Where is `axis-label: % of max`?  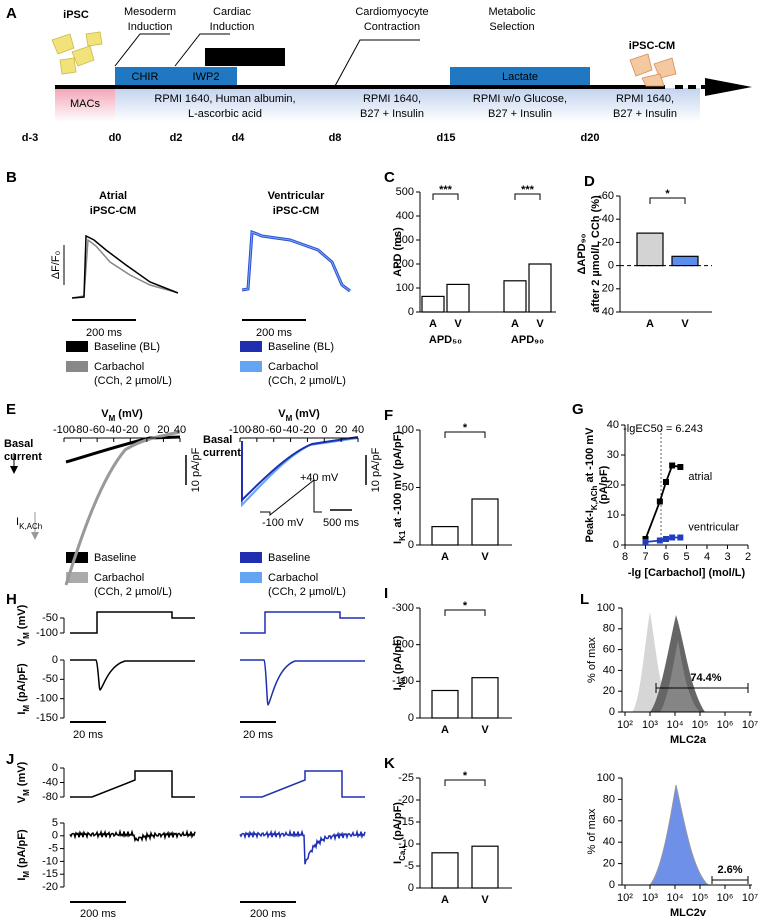
axis-label: % of max is located at coordinates (592, 831).